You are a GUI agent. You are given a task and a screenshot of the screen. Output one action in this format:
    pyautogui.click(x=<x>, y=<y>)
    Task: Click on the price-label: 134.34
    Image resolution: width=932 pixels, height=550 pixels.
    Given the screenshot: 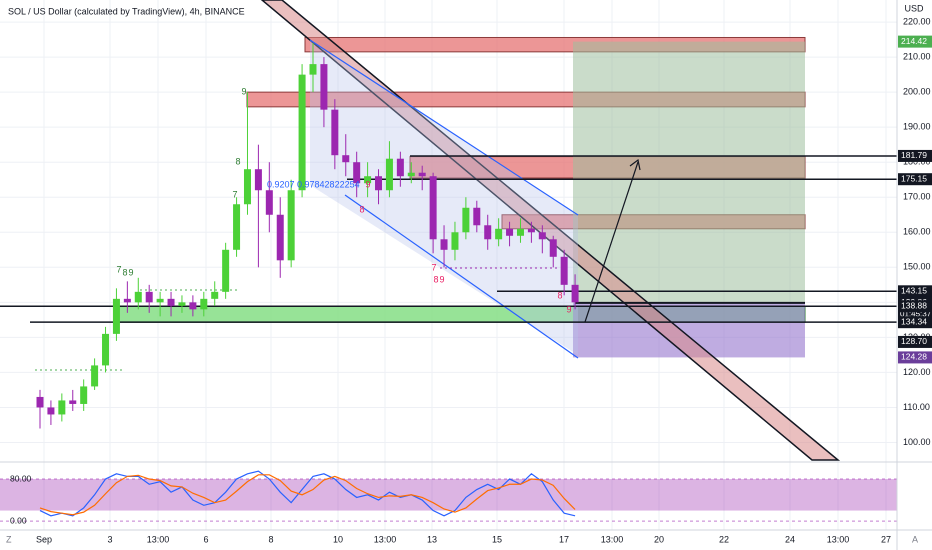 What is the action you would take?
    pyautogui.click(x=914, y=321)
    